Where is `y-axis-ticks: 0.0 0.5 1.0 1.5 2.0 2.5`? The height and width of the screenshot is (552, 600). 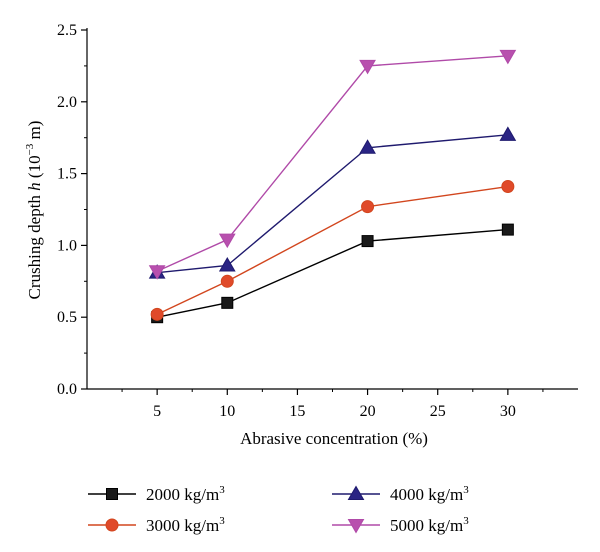
y-axis-ticks: 0.0 0.5 1.0 1.5 2.0 2.5 is located at coordinates (72, 210).